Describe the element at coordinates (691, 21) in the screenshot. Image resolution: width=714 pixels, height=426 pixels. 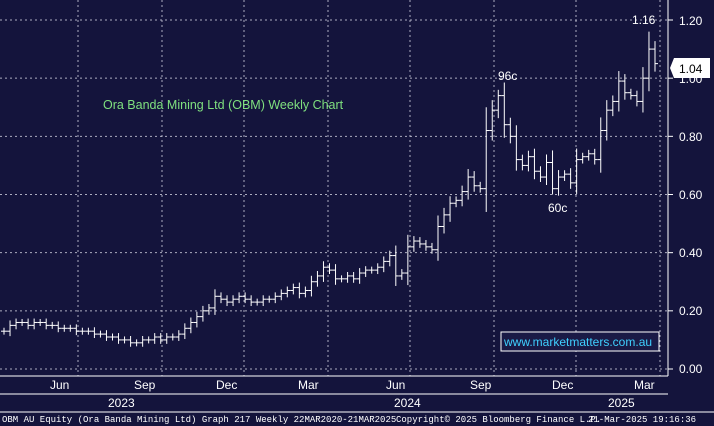
I see `y-tick-label: 1.20` at that location.